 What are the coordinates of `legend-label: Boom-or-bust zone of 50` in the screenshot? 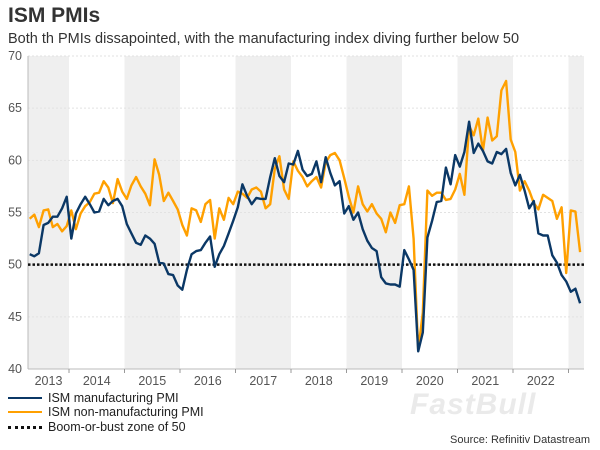 It's located at (117, 427).